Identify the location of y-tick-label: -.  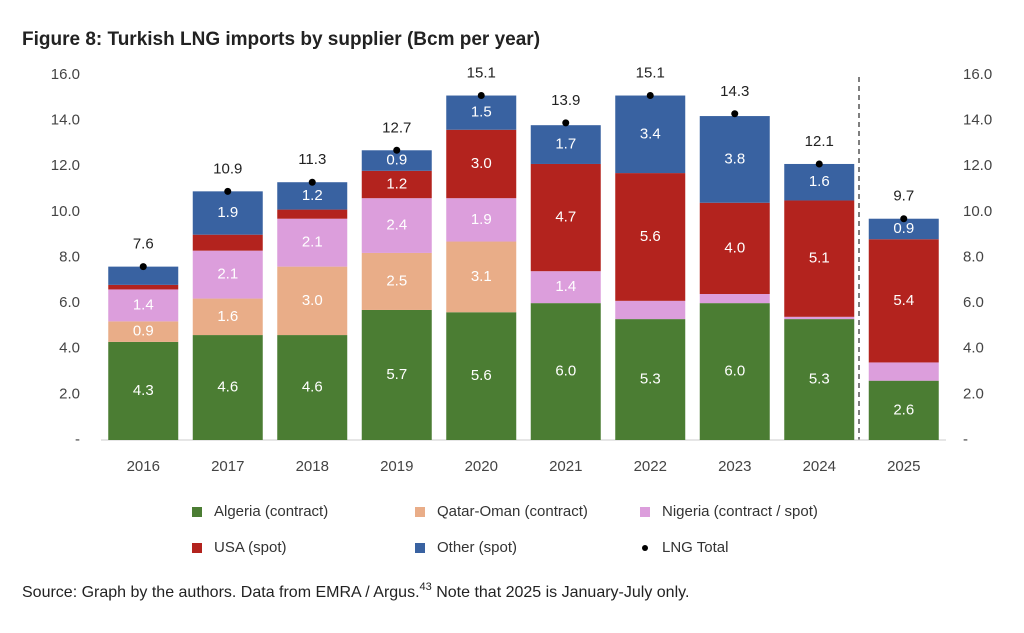
(77, 439).